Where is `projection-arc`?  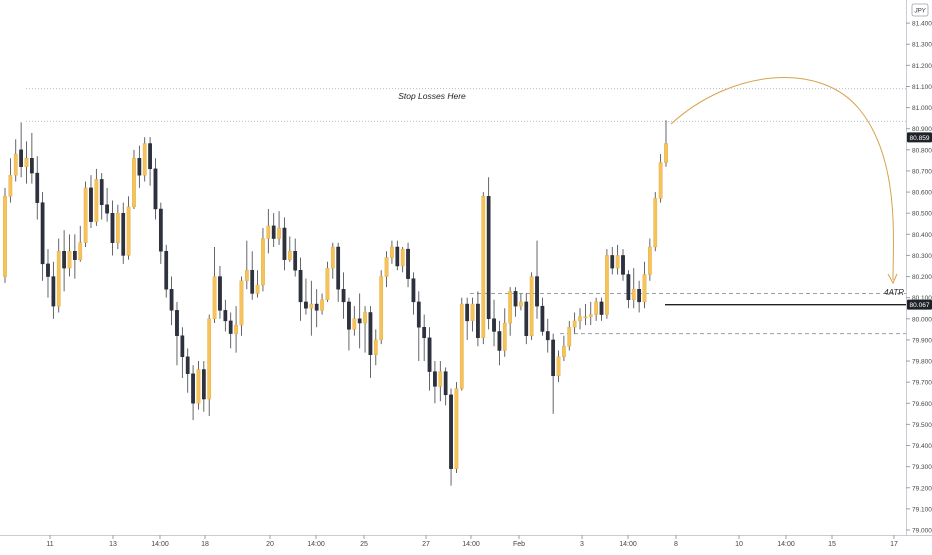
projection-arc is located at coordinates (782, 178).